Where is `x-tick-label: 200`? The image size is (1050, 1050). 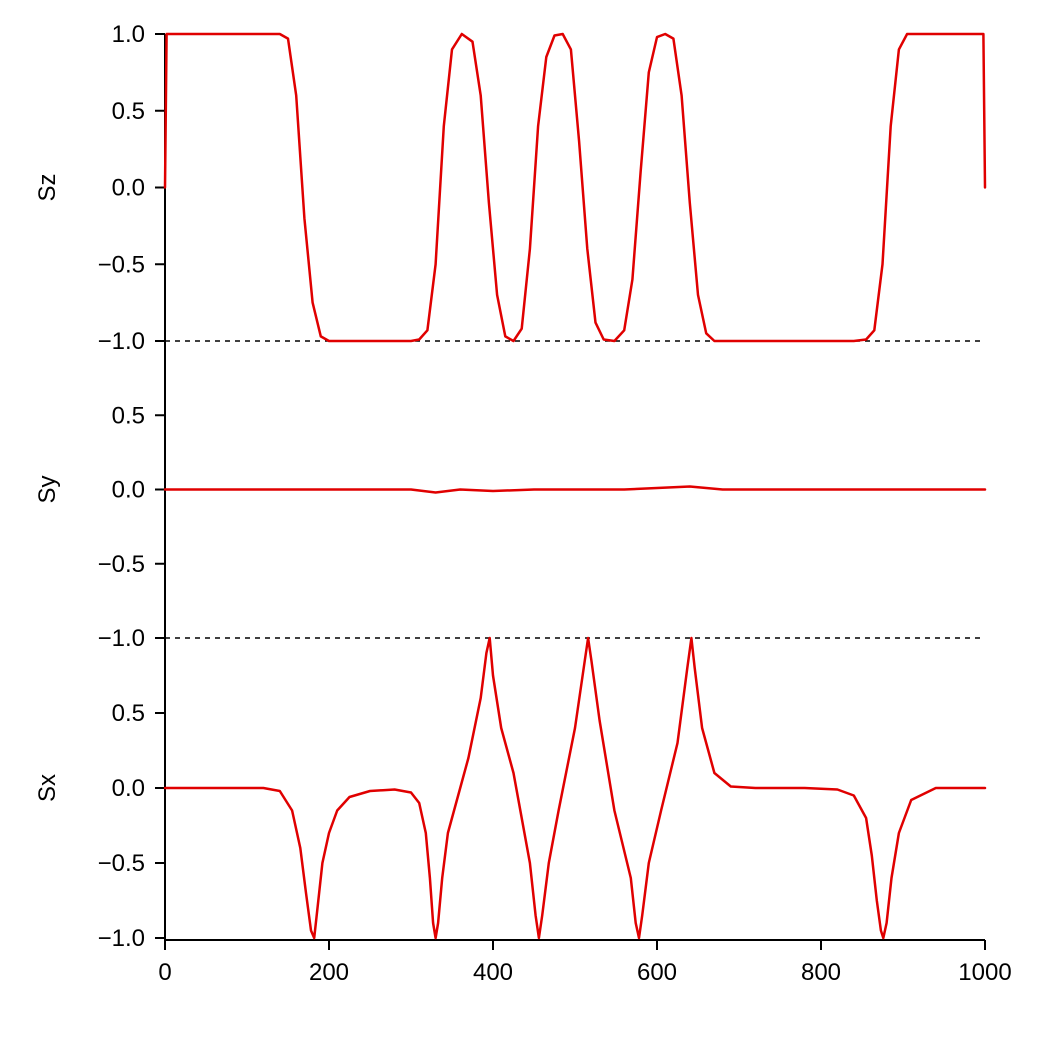 x-tick-label: 200 is located at coordinates (329, 972).